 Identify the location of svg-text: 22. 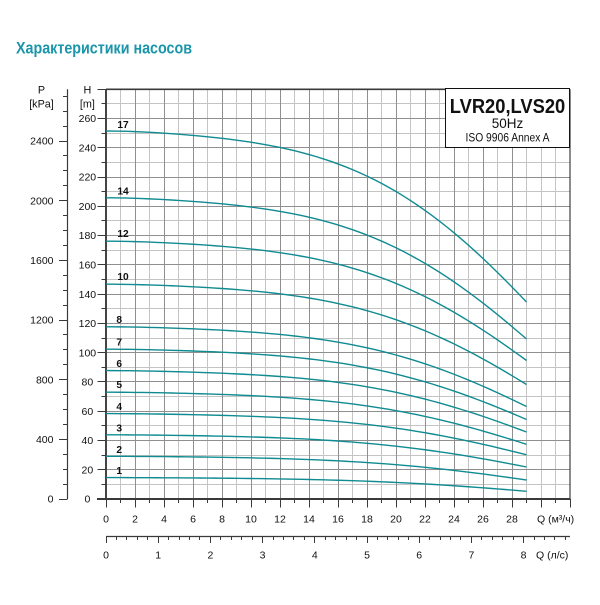
(425, 520).